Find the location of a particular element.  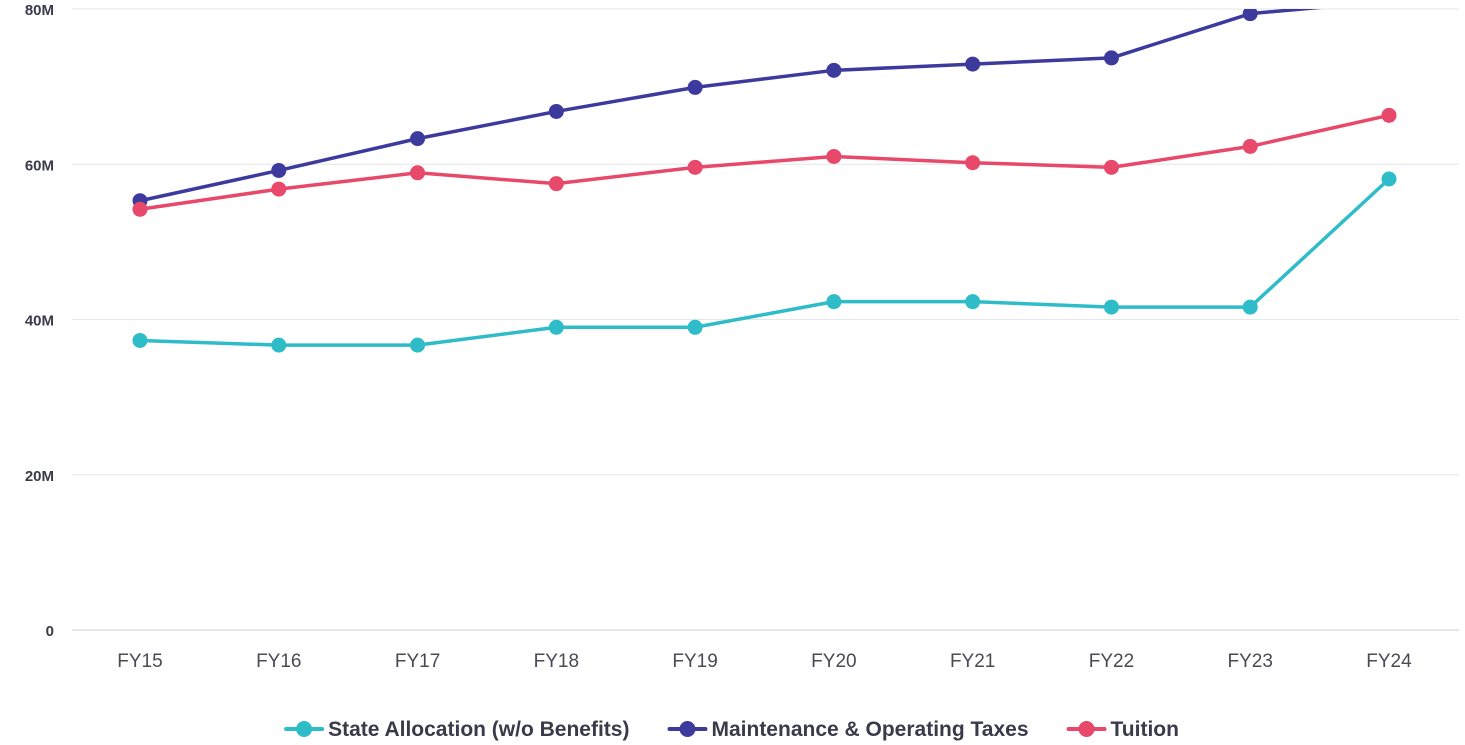

x-tick-label: FY18 is located at coordinates (556, 661).